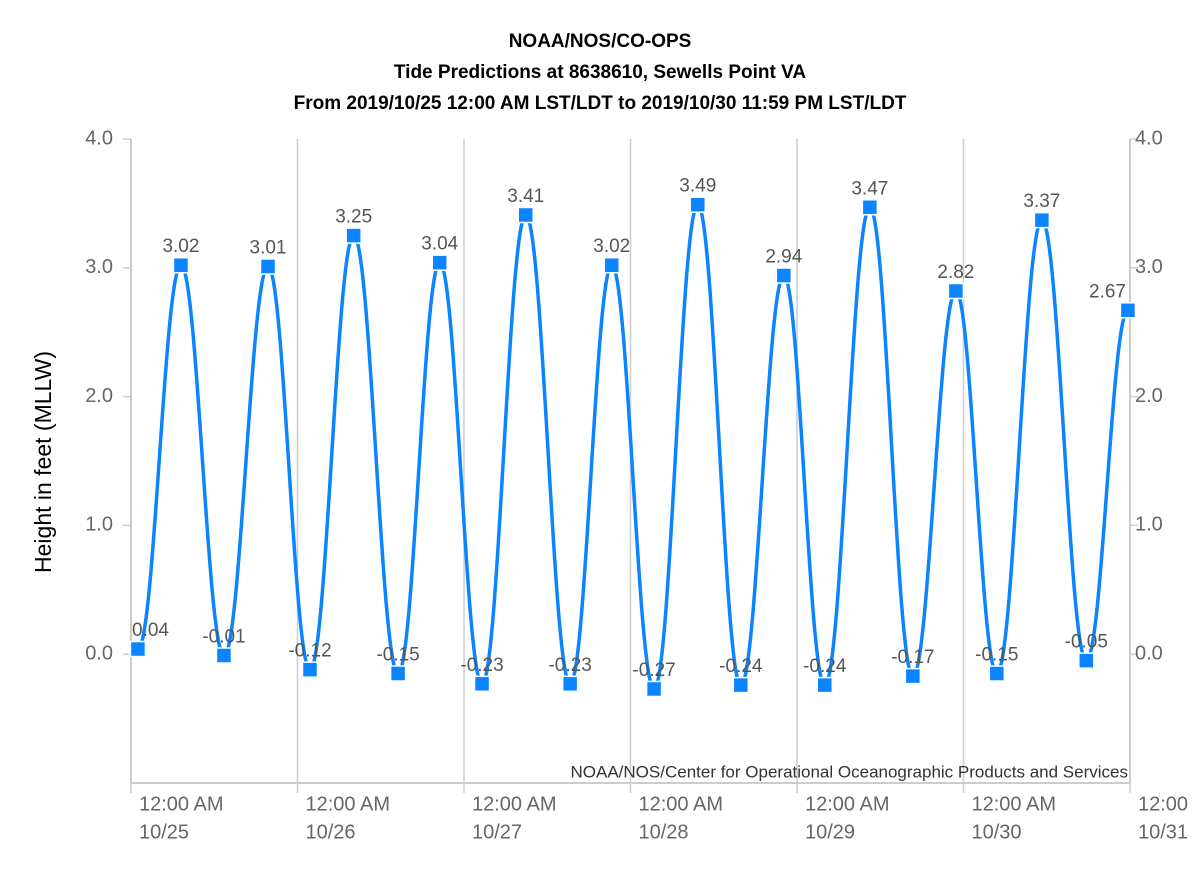 This screenshot has height=874, width=1200. Describe the element at coordinates (439, 244) in the screenshot. I see `data-label: 3.04` at that location.